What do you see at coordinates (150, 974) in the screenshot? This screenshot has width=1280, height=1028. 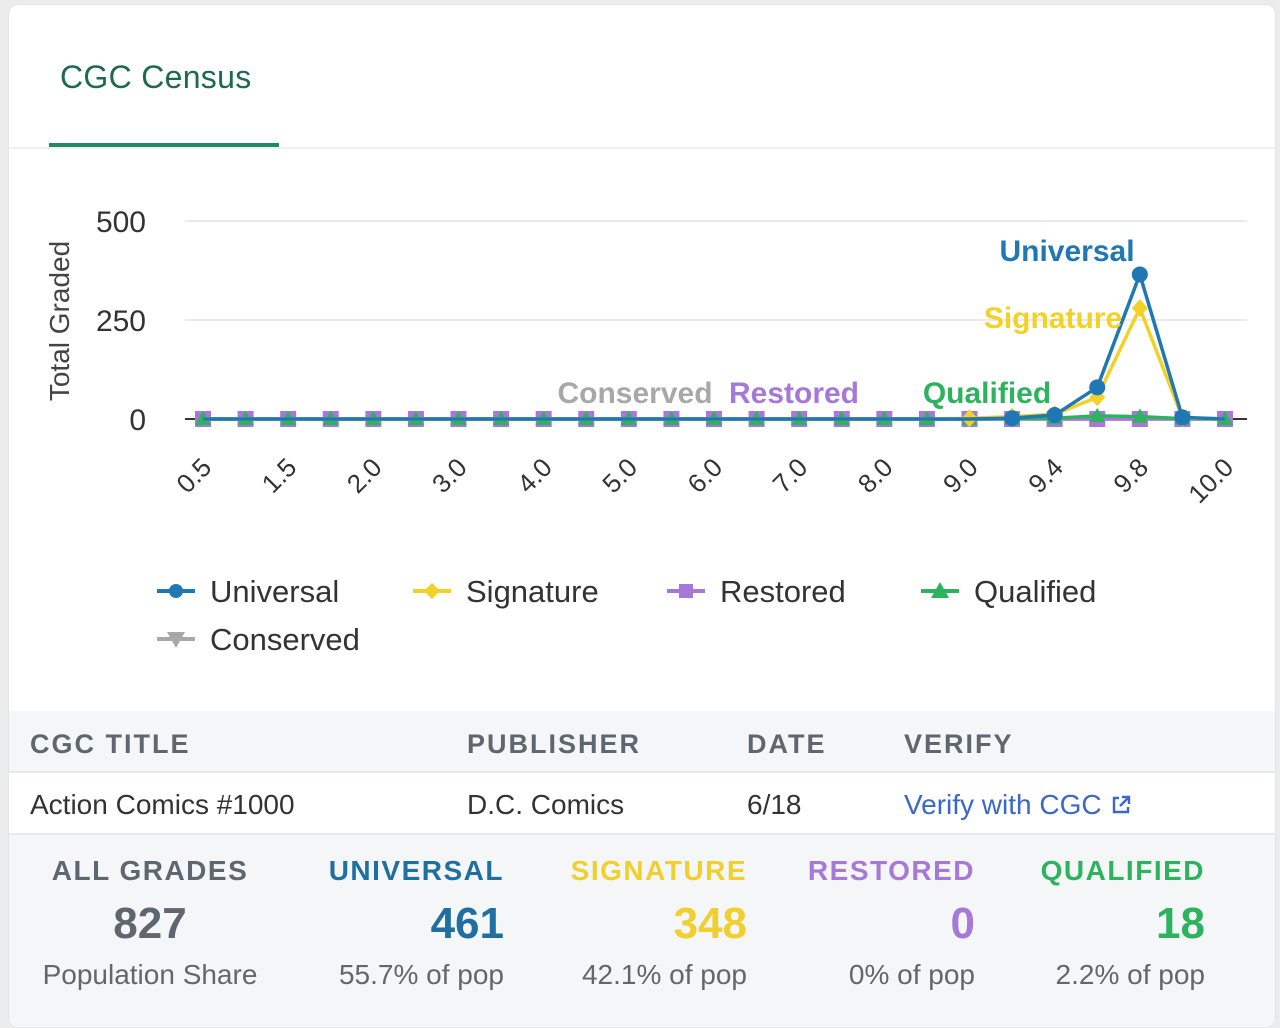 I see `stat-percent: Population Share` at bounding box center [150, 974].